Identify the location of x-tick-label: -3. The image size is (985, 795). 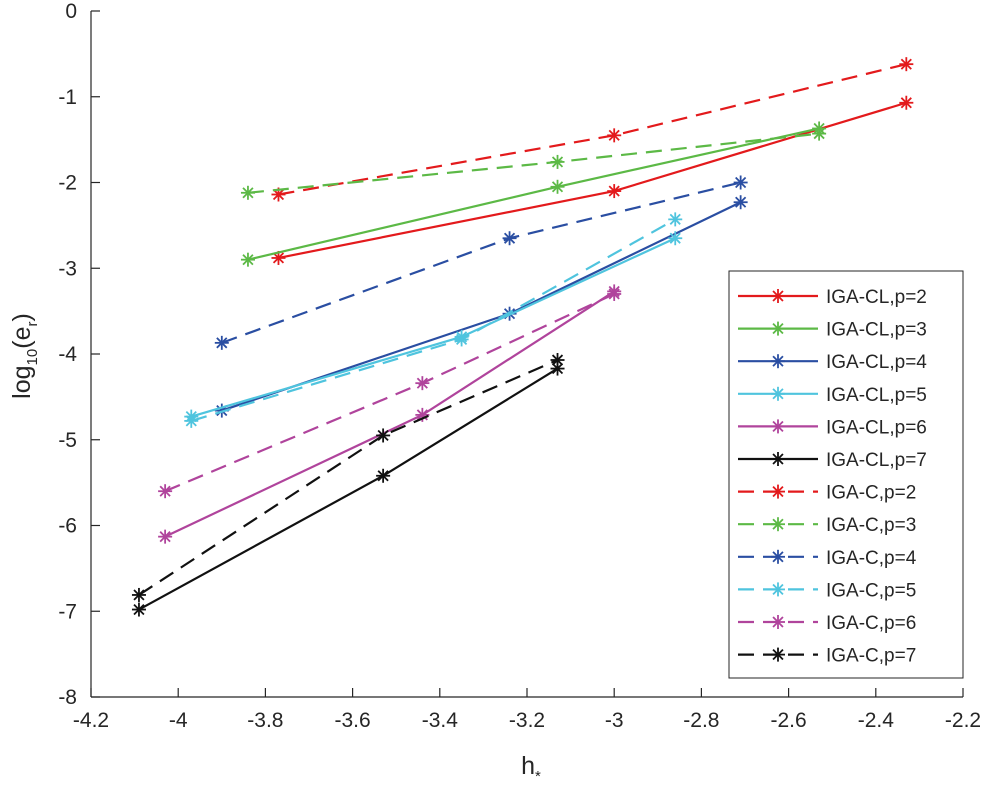
(614, 720).